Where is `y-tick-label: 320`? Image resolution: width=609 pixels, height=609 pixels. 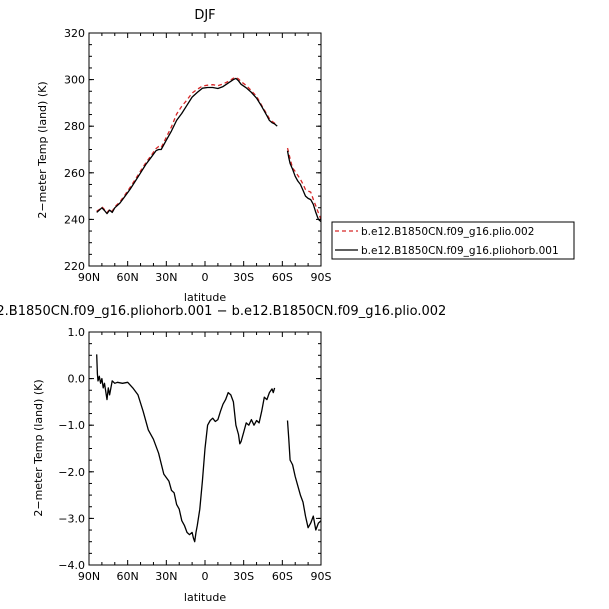
y-tick-label: 320 is located at coordinates (74, 33).